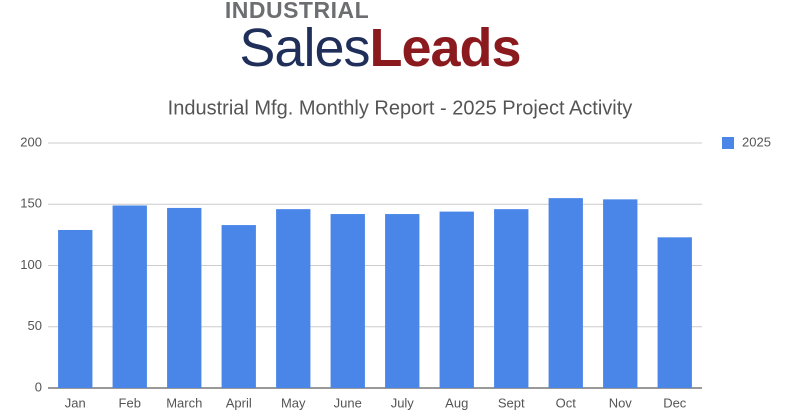  Describe the element at coordinates (38, 386) in the screenshot. I see `y-tick-label: 0` at that location.